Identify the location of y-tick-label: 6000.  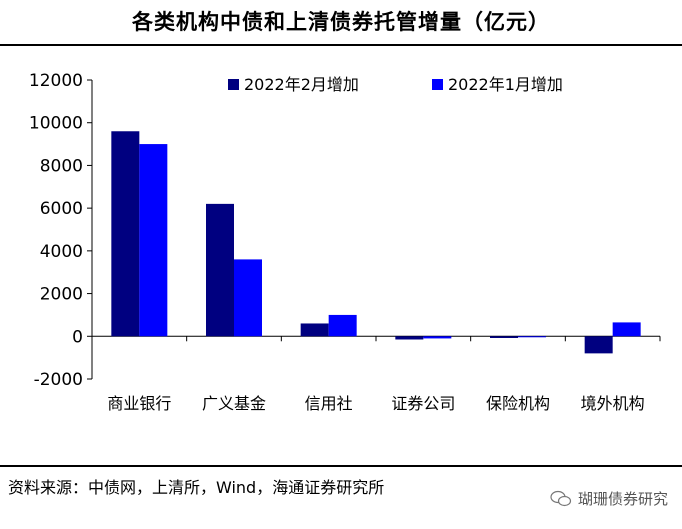
(61, 209).